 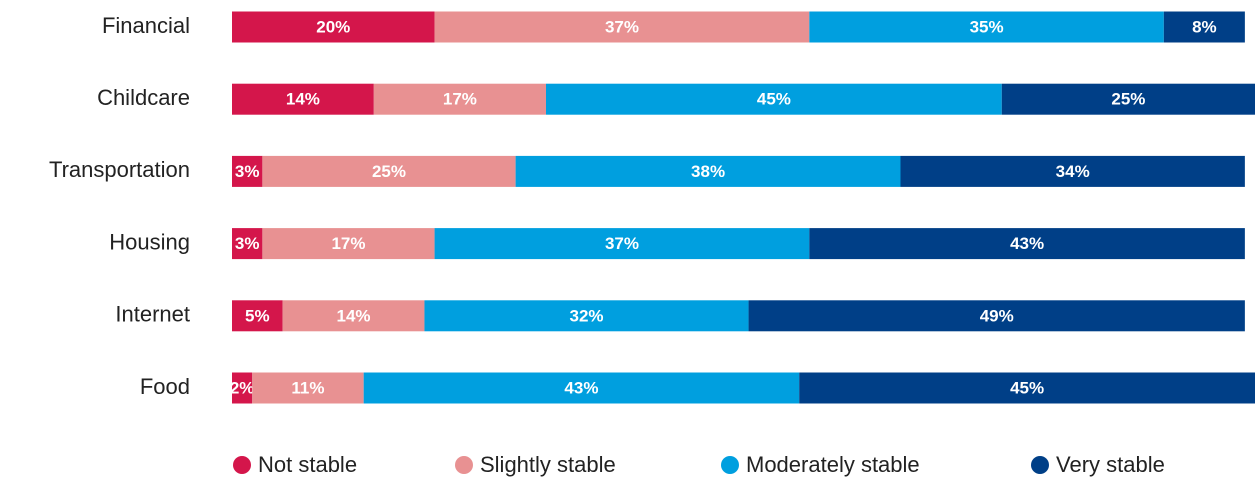 I want to click on category-label: Internet, so click(x=152, y=314).